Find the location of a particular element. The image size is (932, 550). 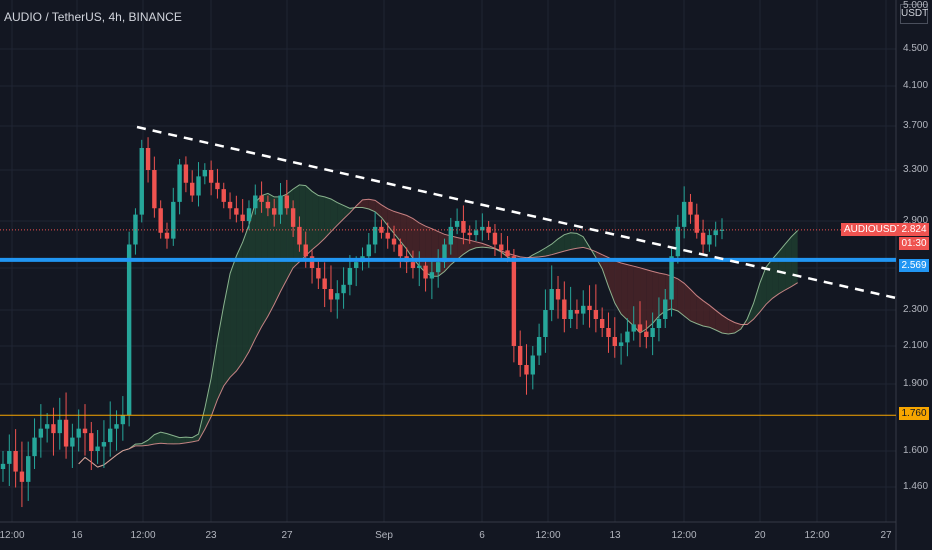

symbol-tag: AUDIOUSDT is located at coordinates (873, 229).